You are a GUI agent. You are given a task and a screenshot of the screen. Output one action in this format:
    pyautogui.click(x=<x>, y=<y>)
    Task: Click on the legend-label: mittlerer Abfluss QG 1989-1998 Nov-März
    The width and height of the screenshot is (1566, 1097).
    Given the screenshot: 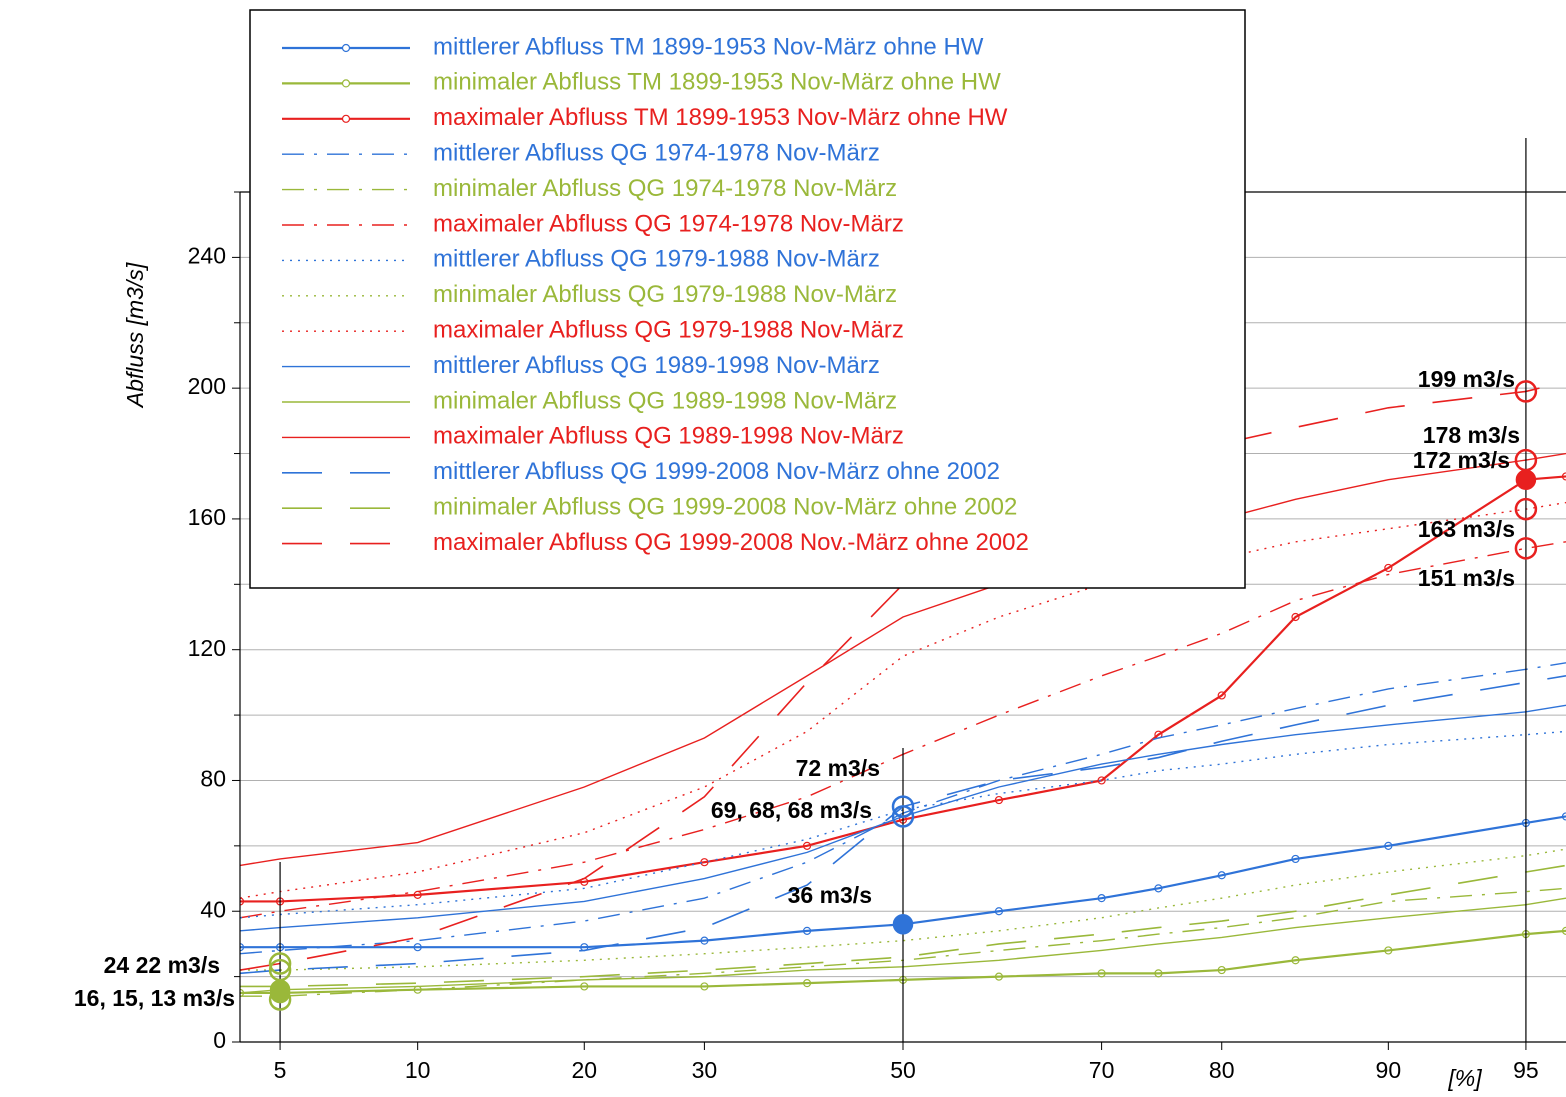 What is the action you would take?
    pyautogui.click(x=656, y=365)
    